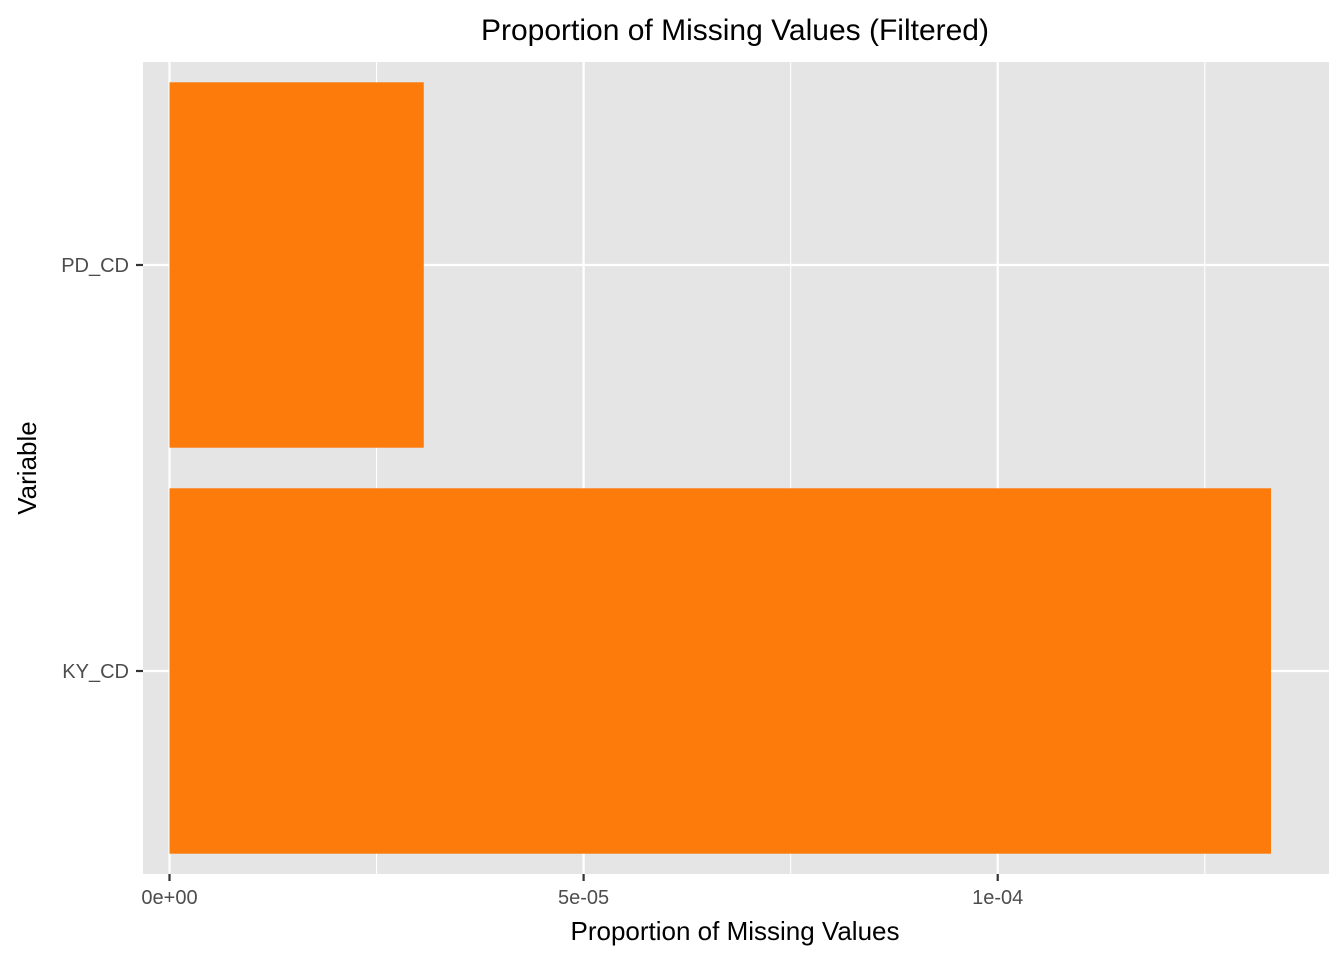  What do you see at coordinates (169, 898) in the screenshot?
I see `x-tick-label: 0e+00` at bounding box center [169, 898].